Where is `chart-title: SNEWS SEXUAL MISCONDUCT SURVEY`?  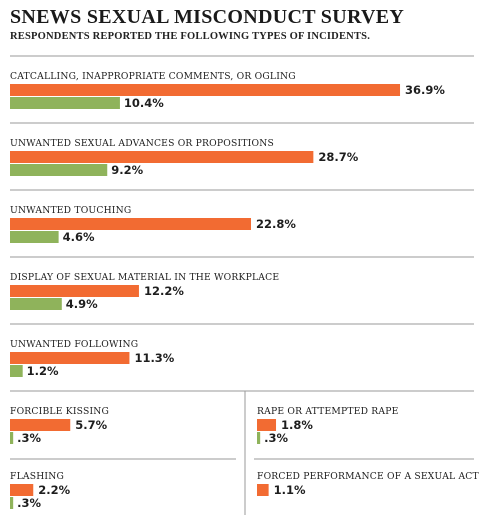
chart-title: SNEWS SEXUAL MISCONDUCT SURVEY is located at coordinates (207, 17).